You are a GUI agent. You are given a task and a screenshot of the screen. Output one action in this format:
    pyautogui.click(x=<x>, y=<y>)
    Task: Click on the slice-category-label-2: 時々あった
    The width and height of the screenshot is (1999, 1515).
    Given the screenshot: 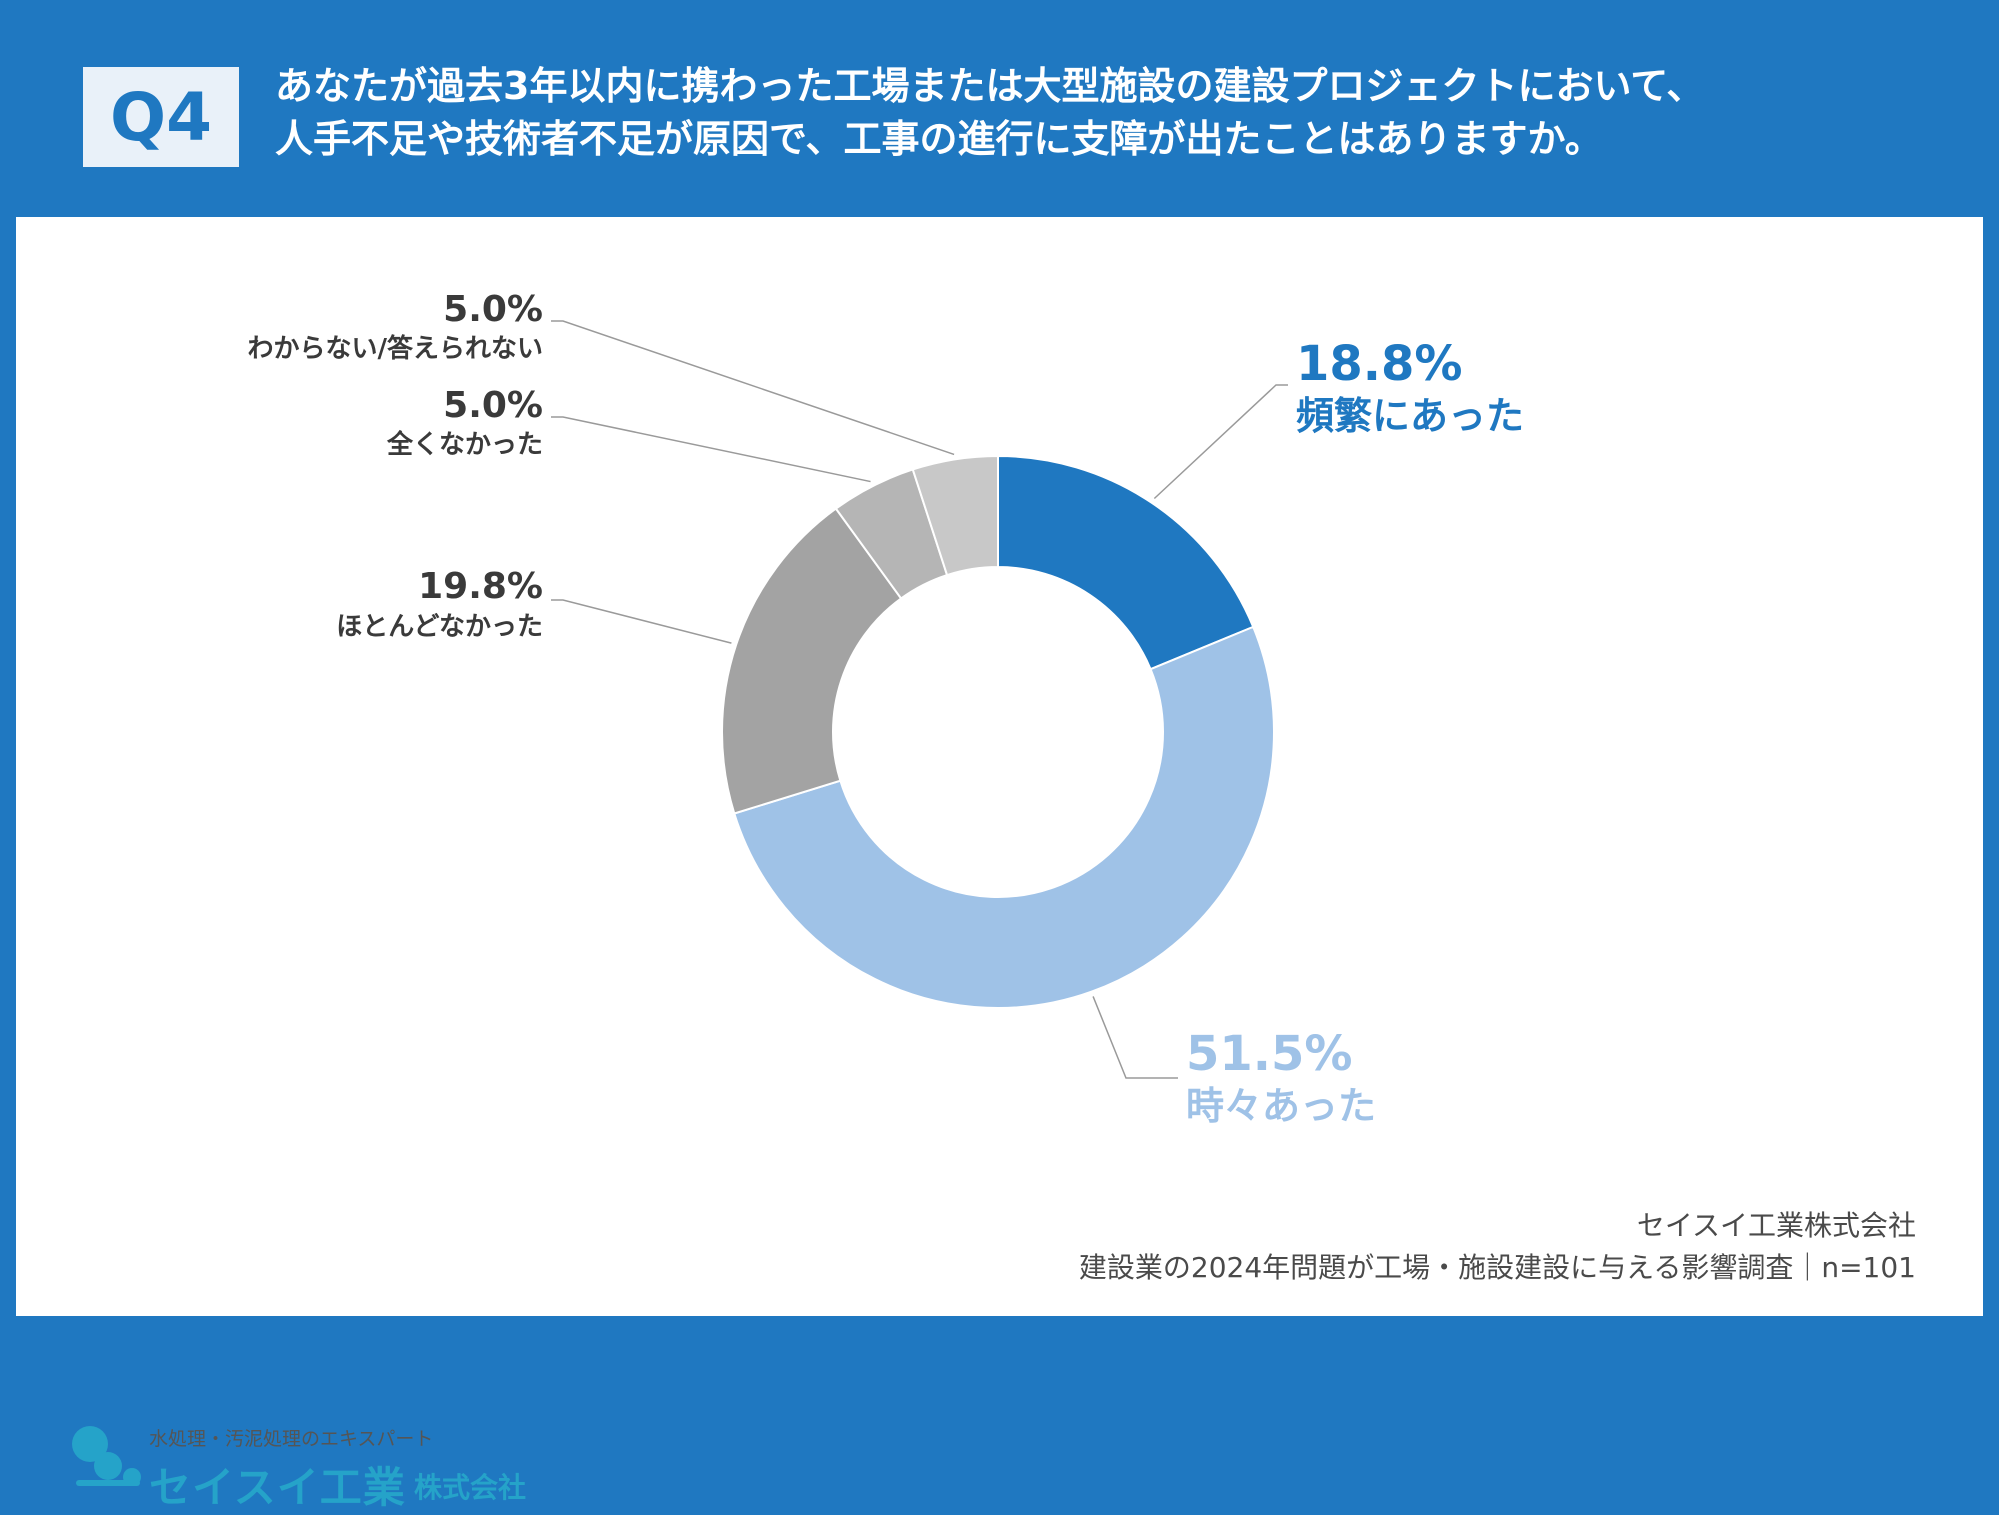 What is the action you would take?
    pyautogui.click(x=1281, y=1106)
    